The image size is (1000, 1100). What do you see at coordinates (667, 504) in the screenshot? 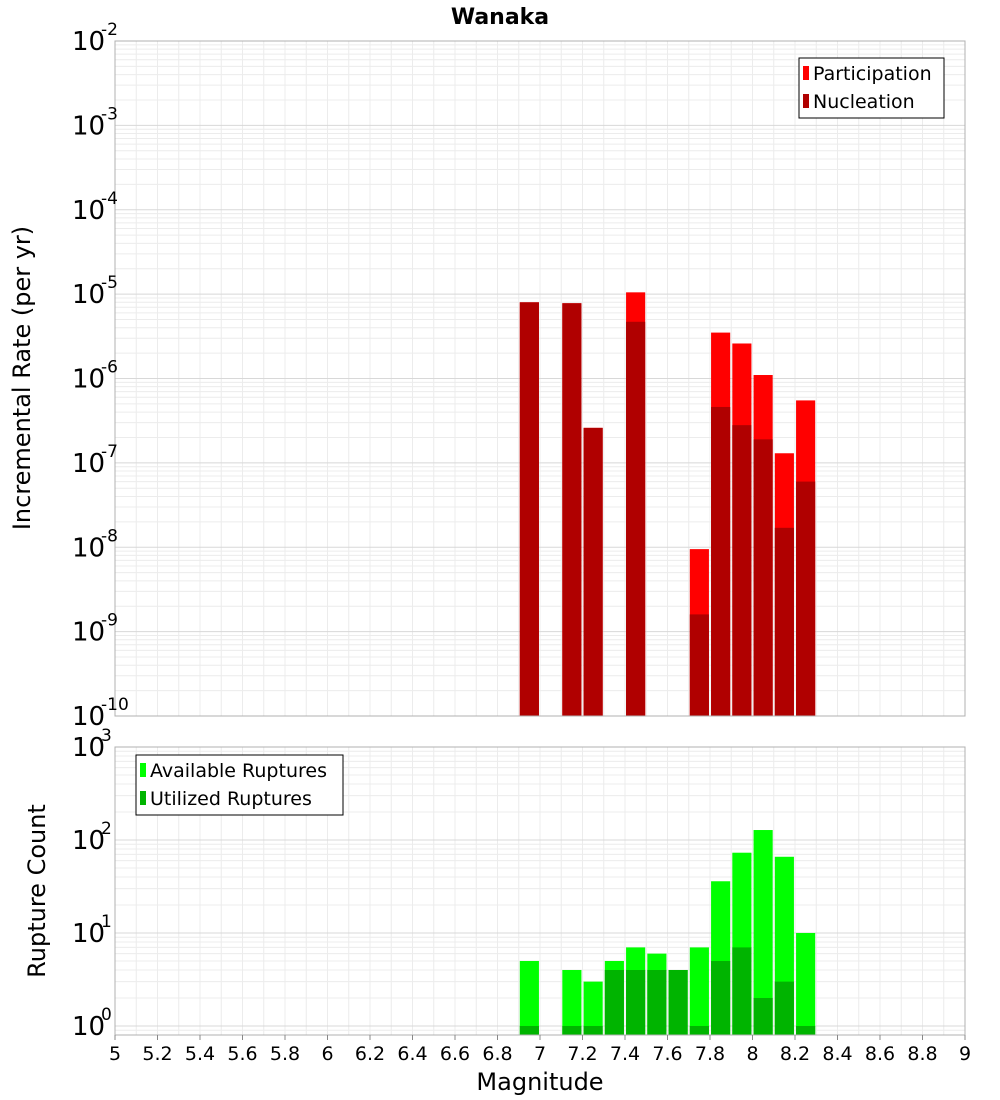
I see `rate-bars` at bounding box center [667, 504].